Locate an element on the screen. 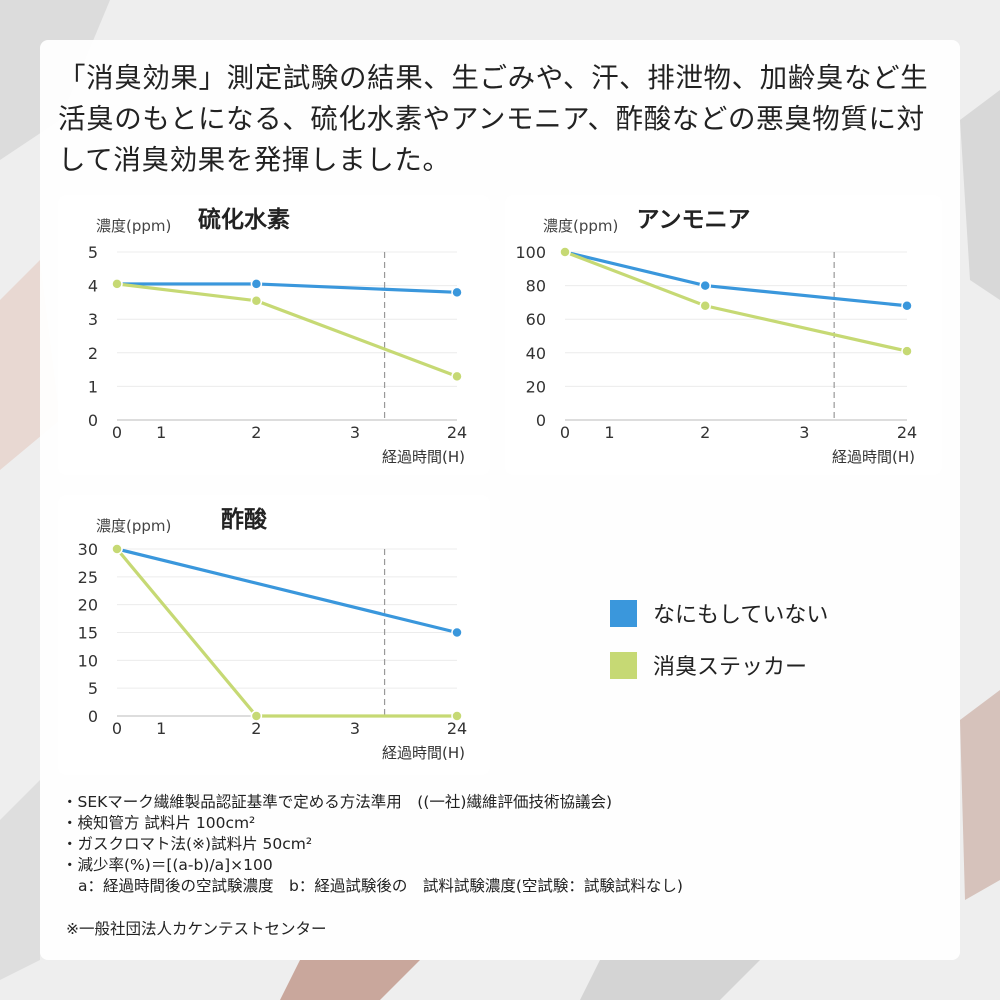  legend-label: 消臭ステッカー is located at coordinates (730, 667).